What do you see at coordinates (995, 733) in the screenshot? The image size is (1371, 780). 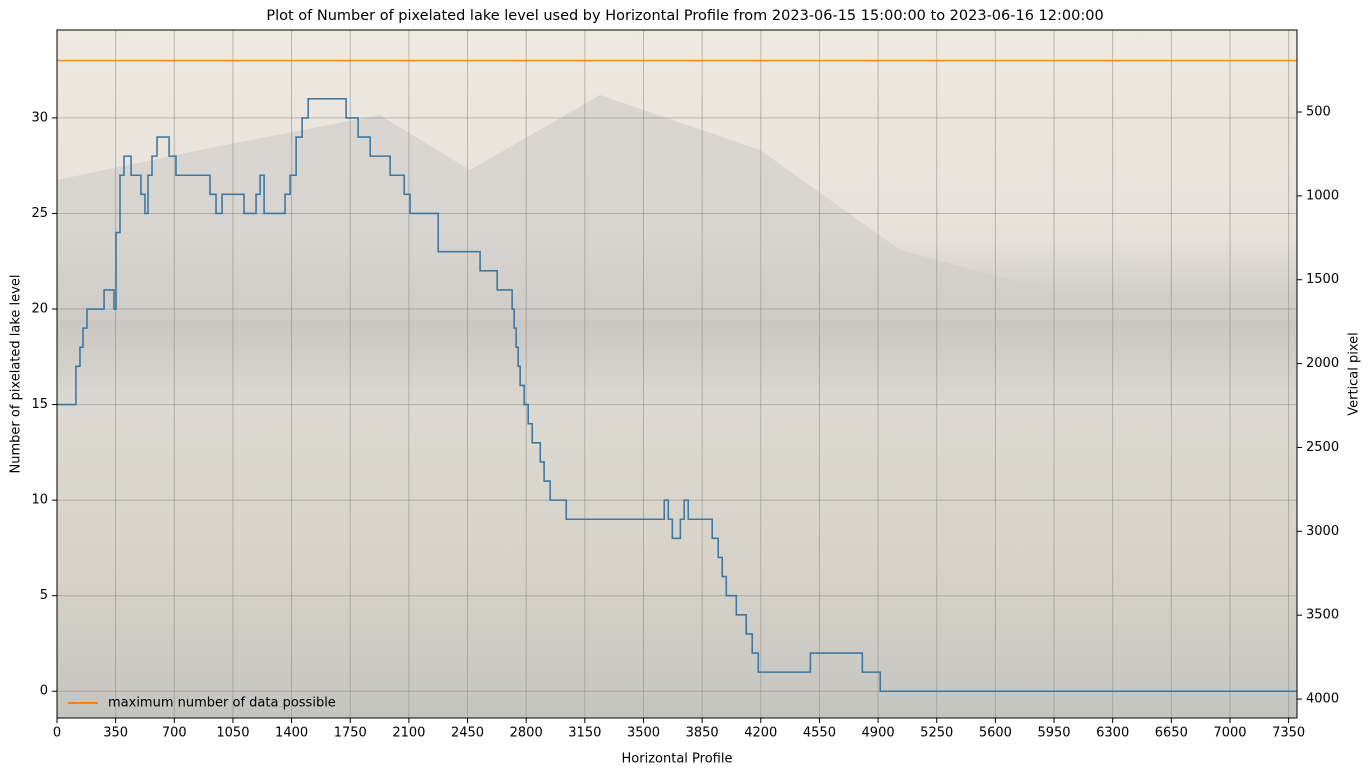 I see `x-tick-label: 5600` at bounding box center [995, 733].